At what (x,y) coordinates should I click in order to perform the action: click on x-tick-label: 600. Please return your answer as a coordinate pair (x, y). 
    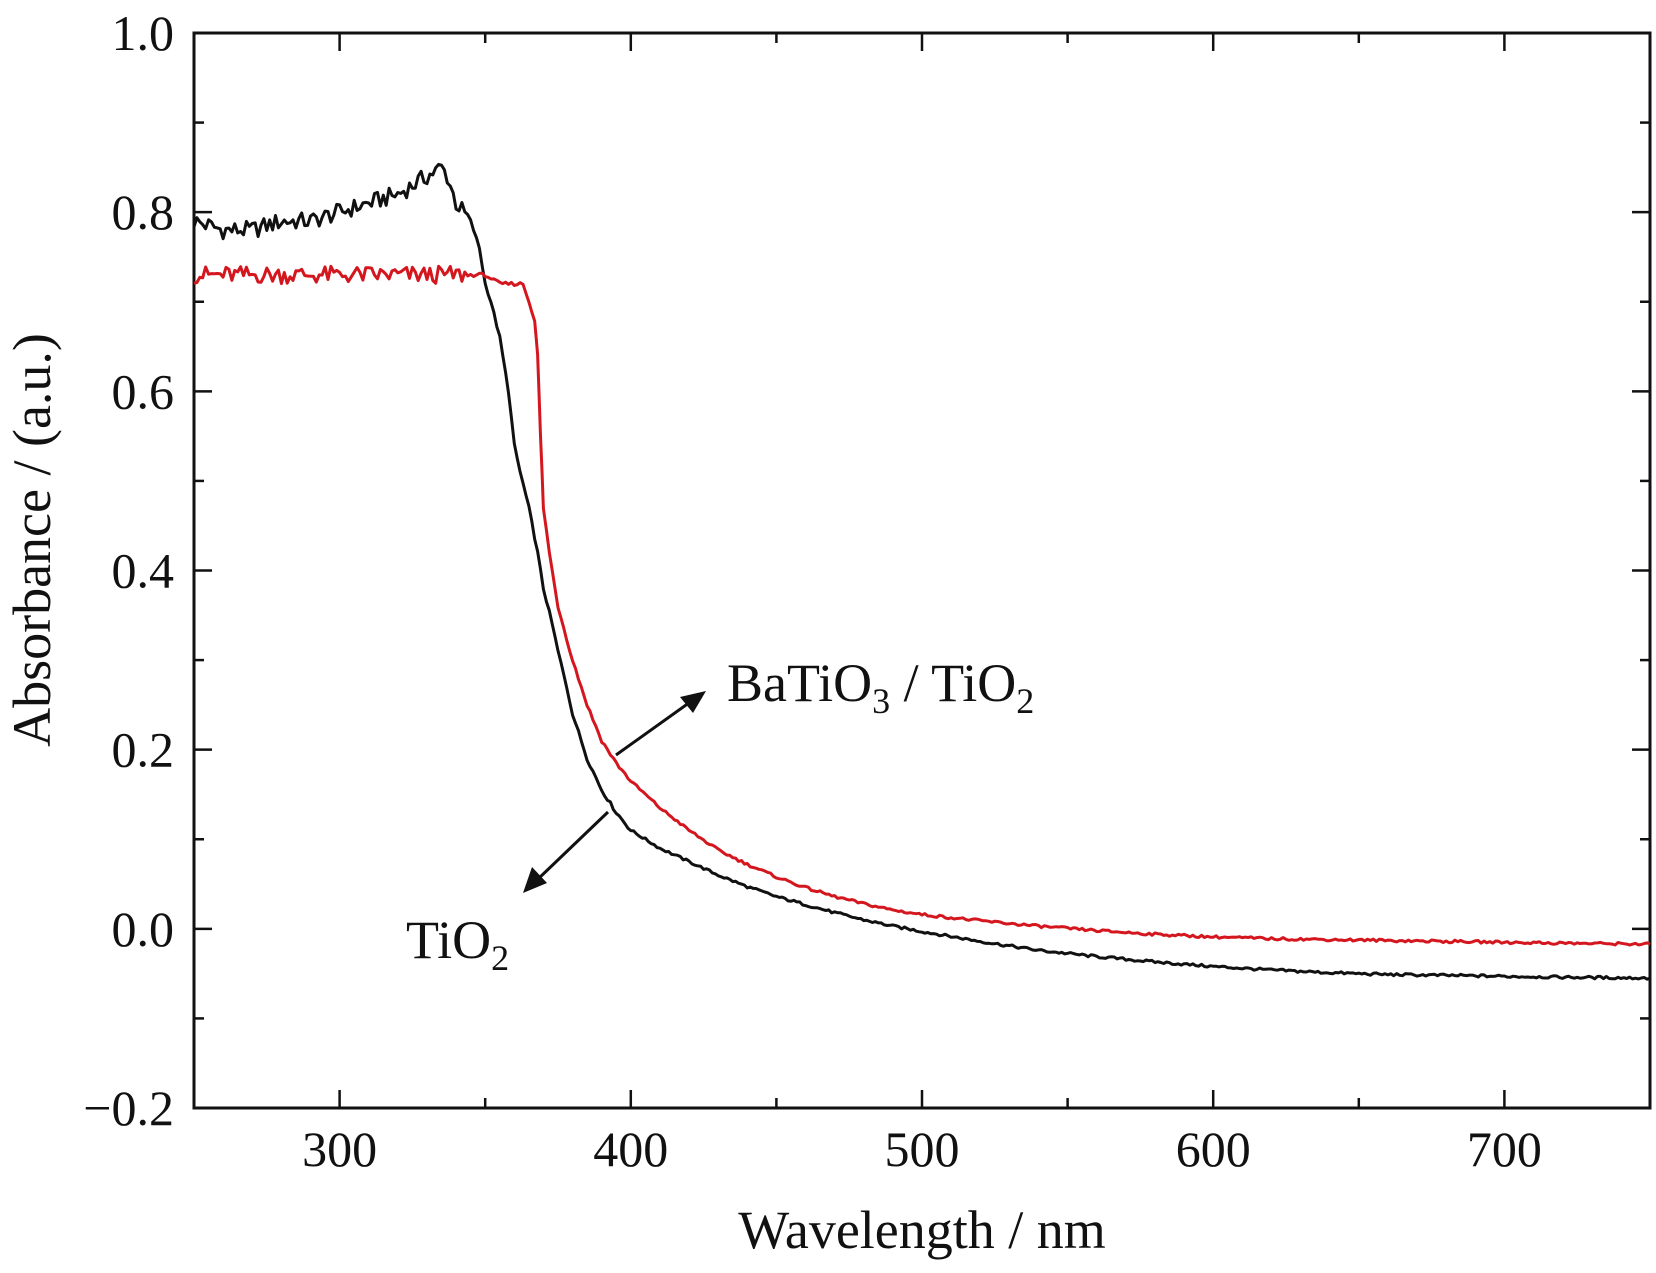
    Looking at the image, I should click on (1213, 1149).